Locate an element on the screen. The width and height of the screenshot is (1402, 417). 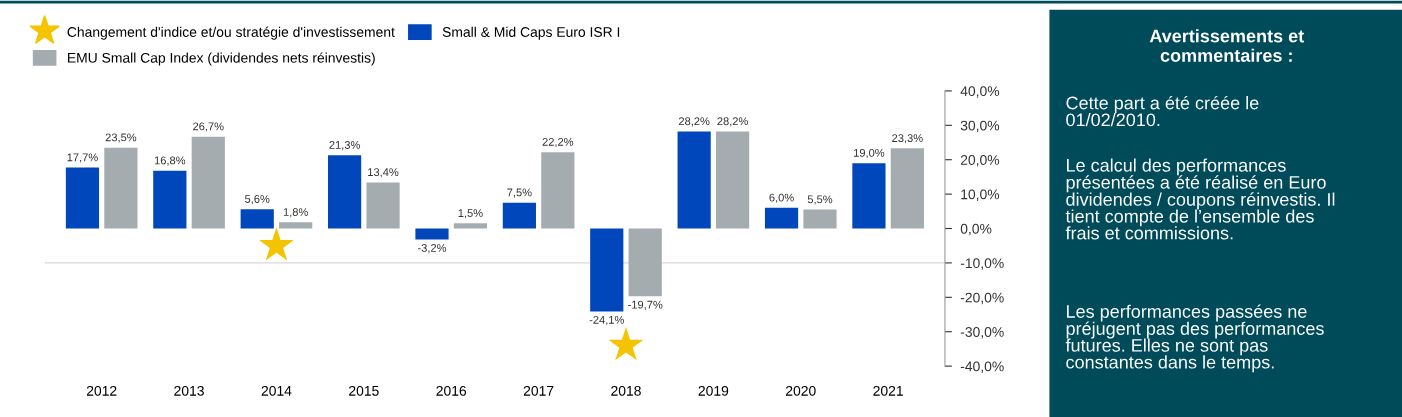
data-label: 1,5% is located at coordinates (470, 214).